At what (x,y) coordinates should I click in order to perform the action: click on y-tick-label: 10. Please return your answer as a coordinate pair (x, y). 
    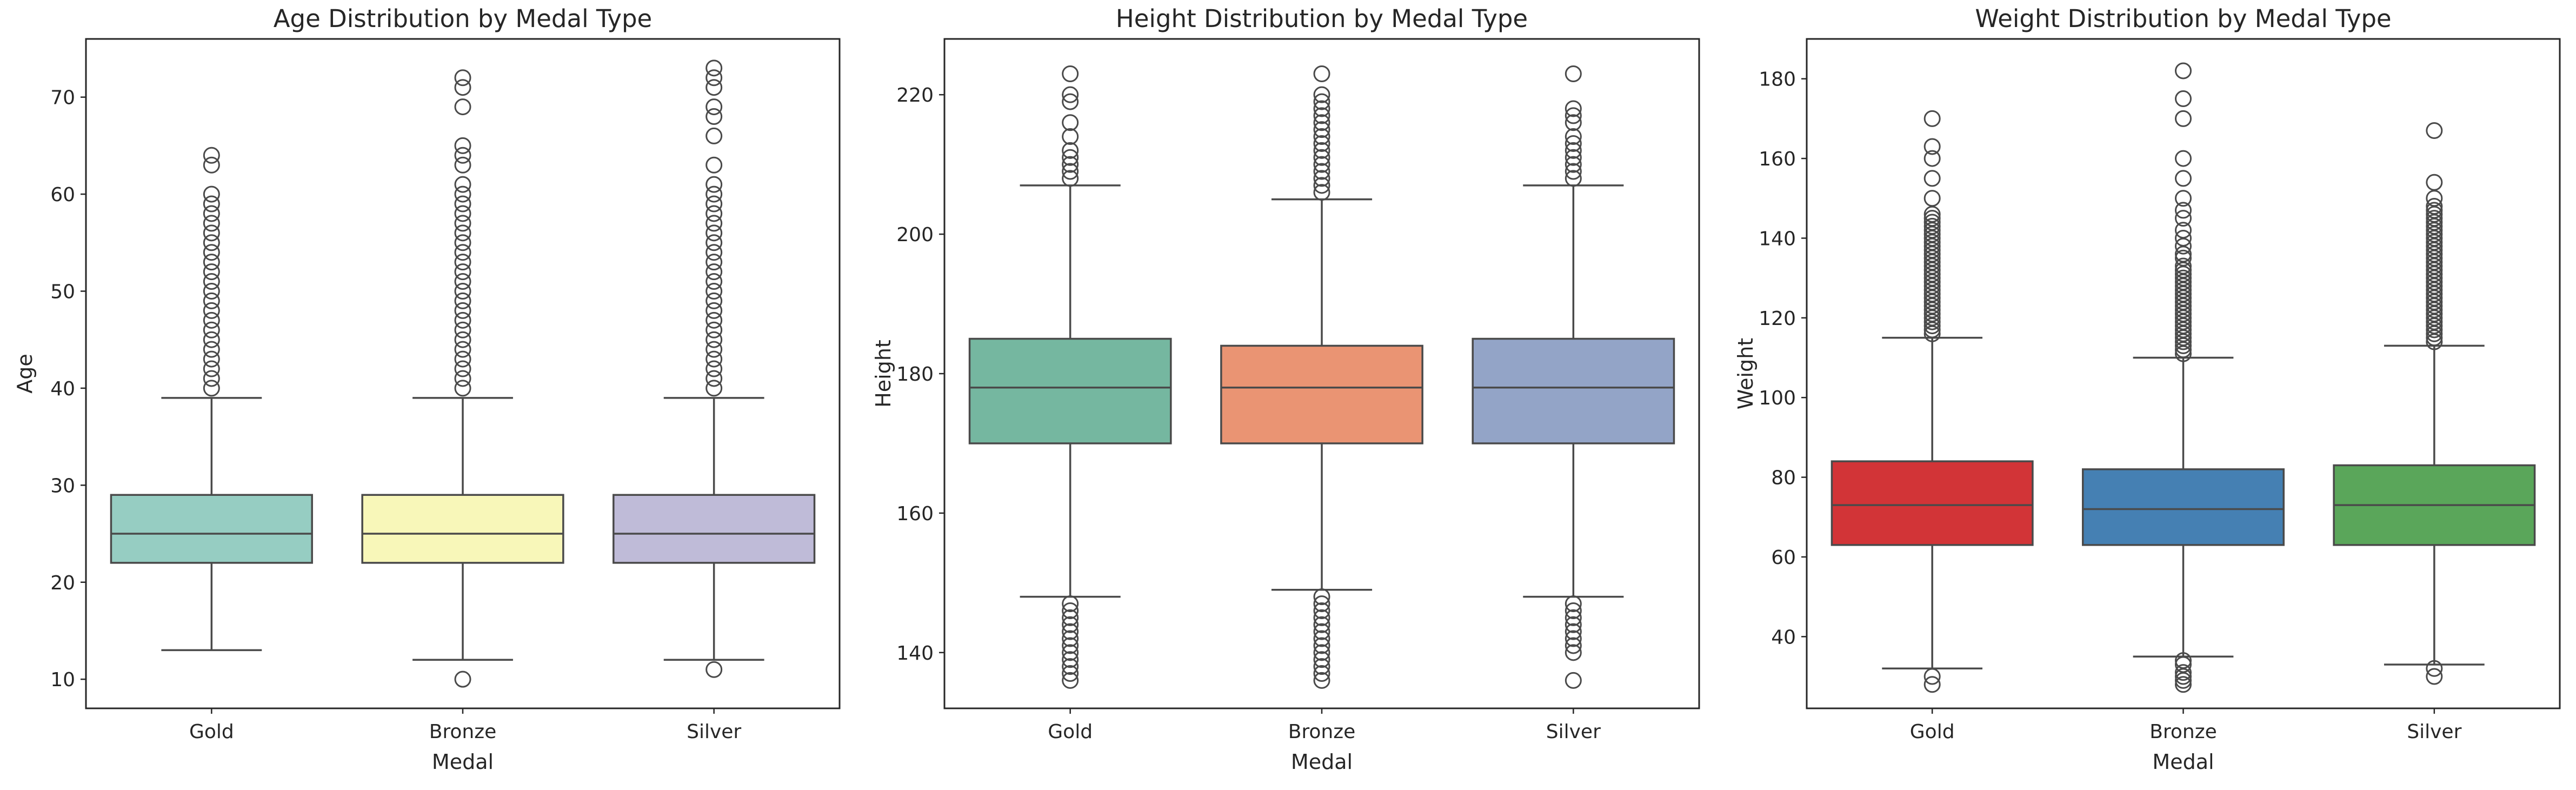
    Looking at the image, I should click on (62, 680).